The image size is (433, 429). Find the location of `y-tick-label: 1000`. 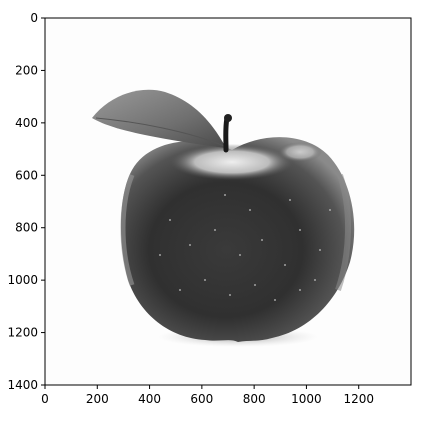

y-tick-label: 1000 is located at coordinates (22, 280).